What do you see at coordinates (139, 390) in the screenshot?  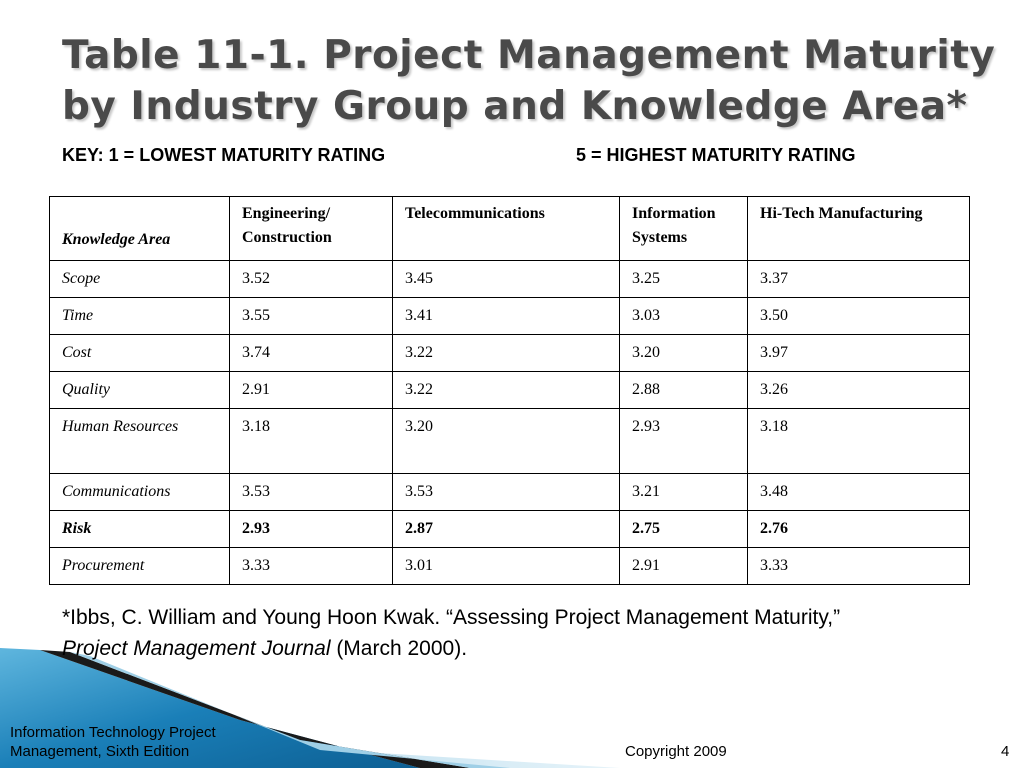 I see `knowledge-area-cell: Quality` at bounding box center [139, 390].